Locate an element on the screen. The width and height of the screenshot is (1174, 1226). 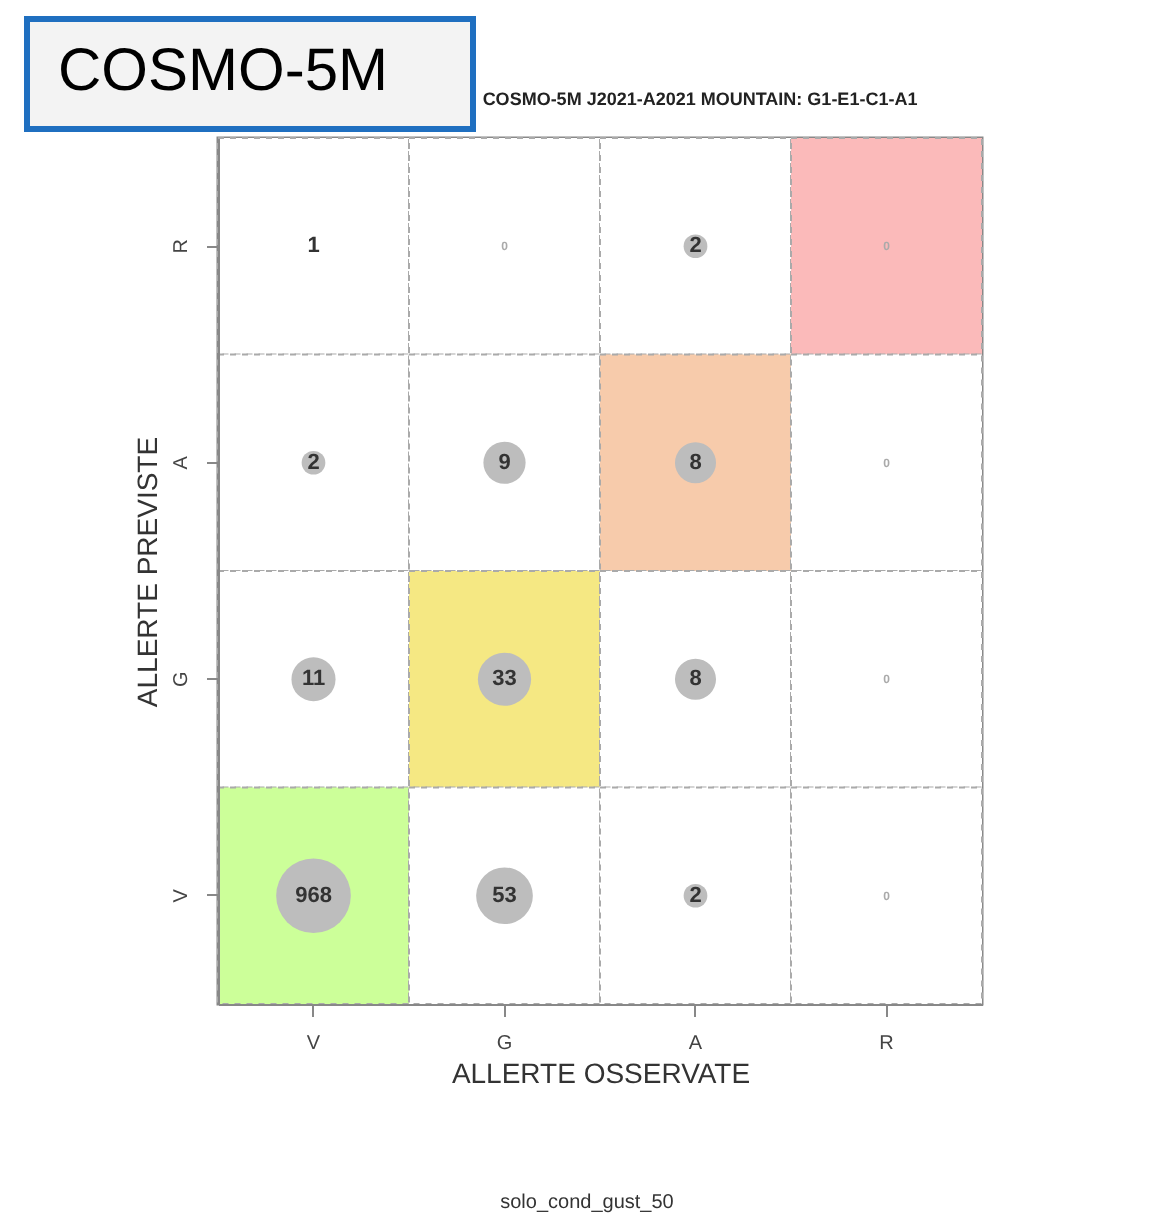
data-label: 9 is located at coordinates (504, 462).